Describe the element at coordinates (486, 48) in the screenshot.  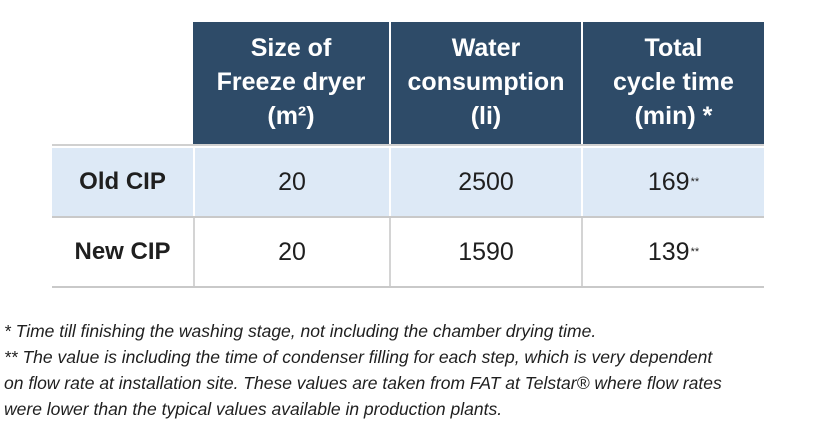
I see `header-water-line1: Water` at that location.